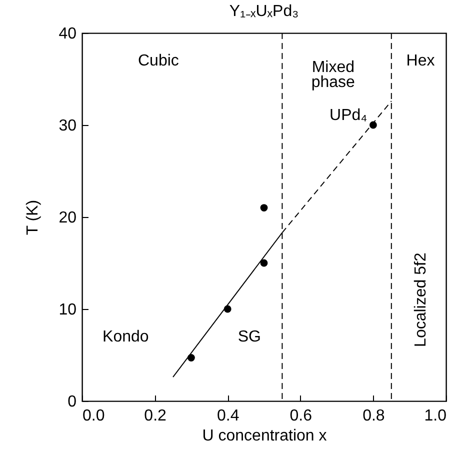 Image resolution: width=464 pixels, height=458 pixels. What do you see at coordinates (158, 61) in the screenshot?
I see `annotation: Cubic` at bounding box center [158, 61].